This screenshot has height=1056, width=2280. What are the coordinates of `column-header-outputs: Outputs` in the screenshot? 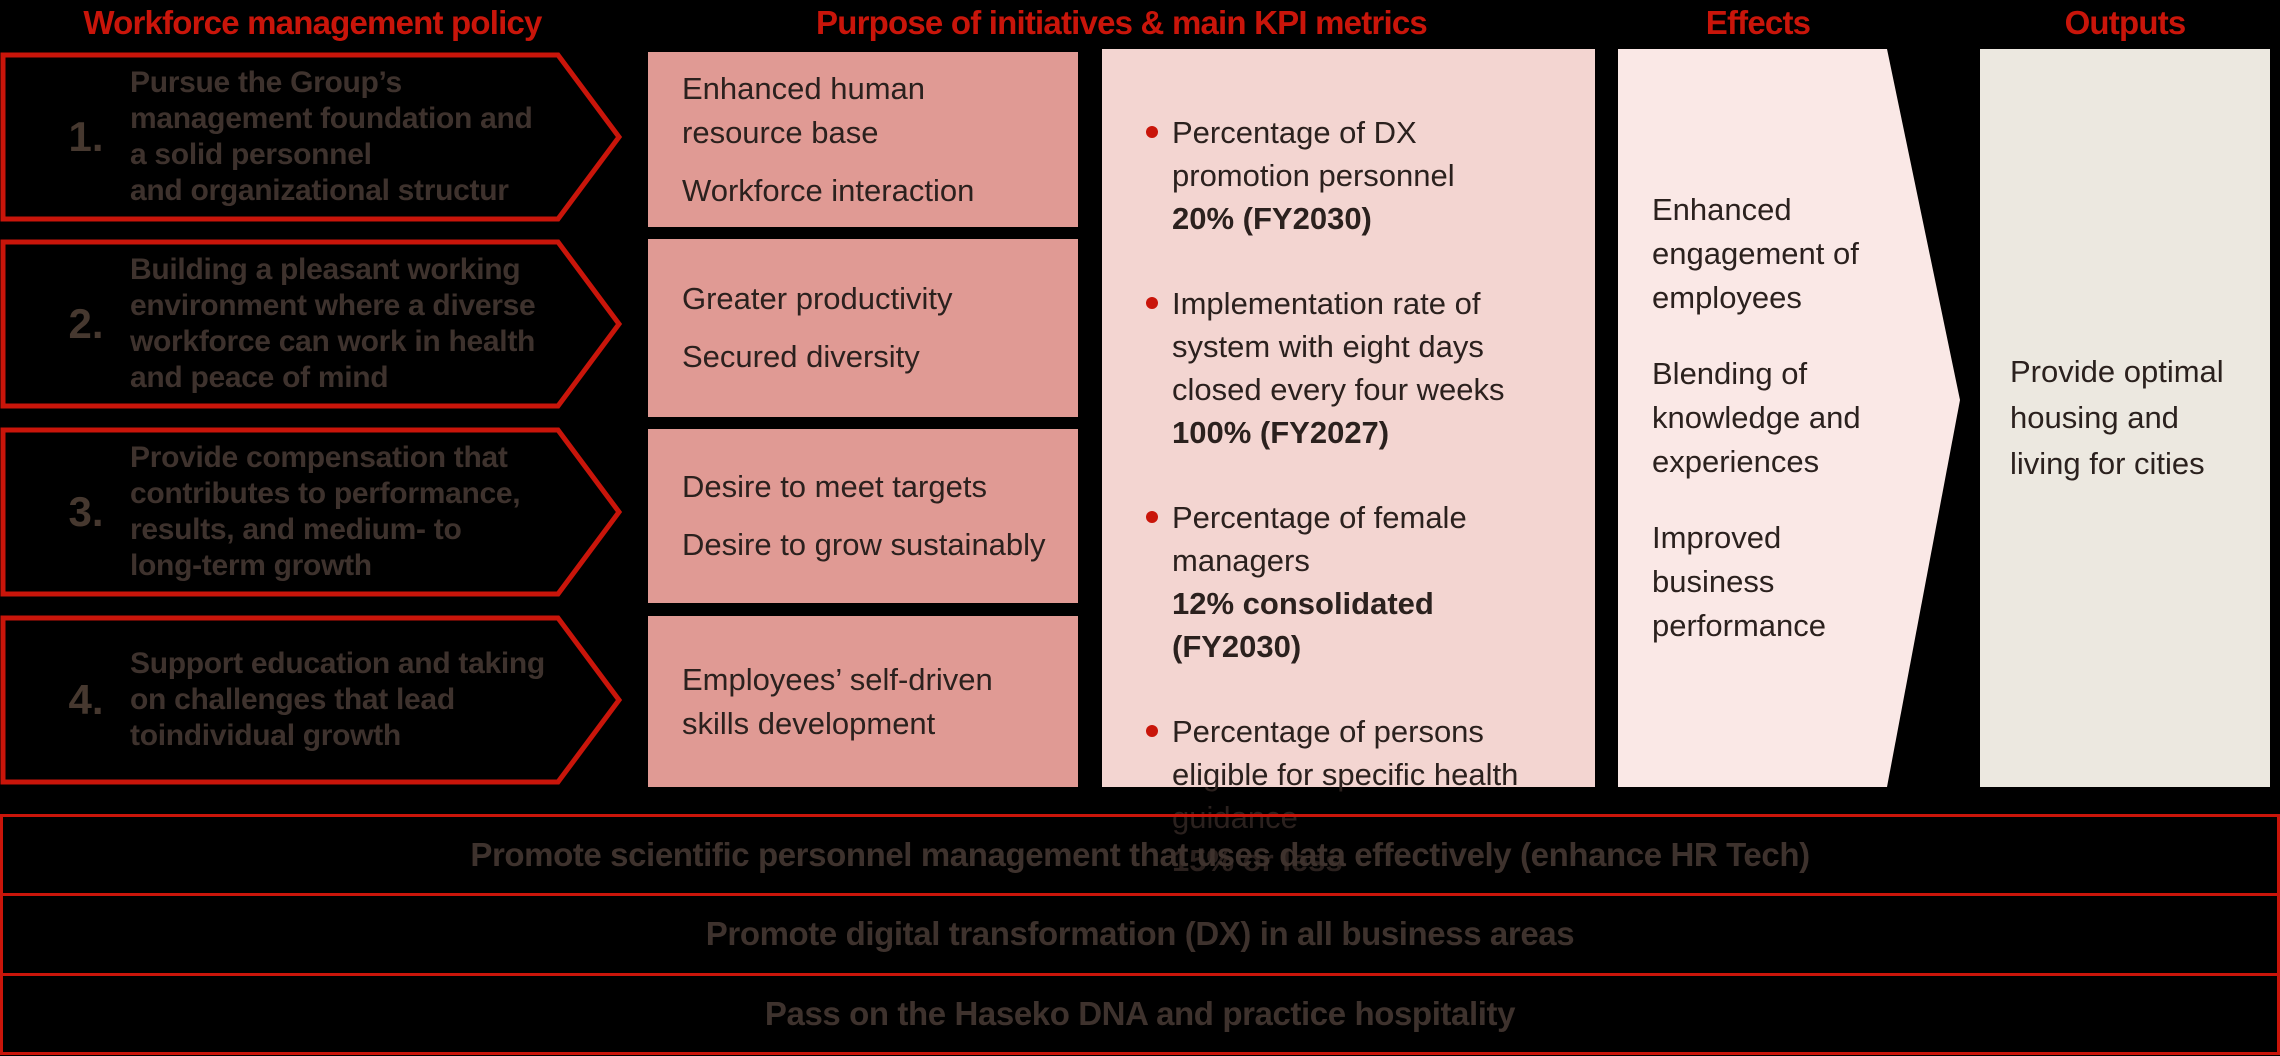 It's located at (2125, 22).